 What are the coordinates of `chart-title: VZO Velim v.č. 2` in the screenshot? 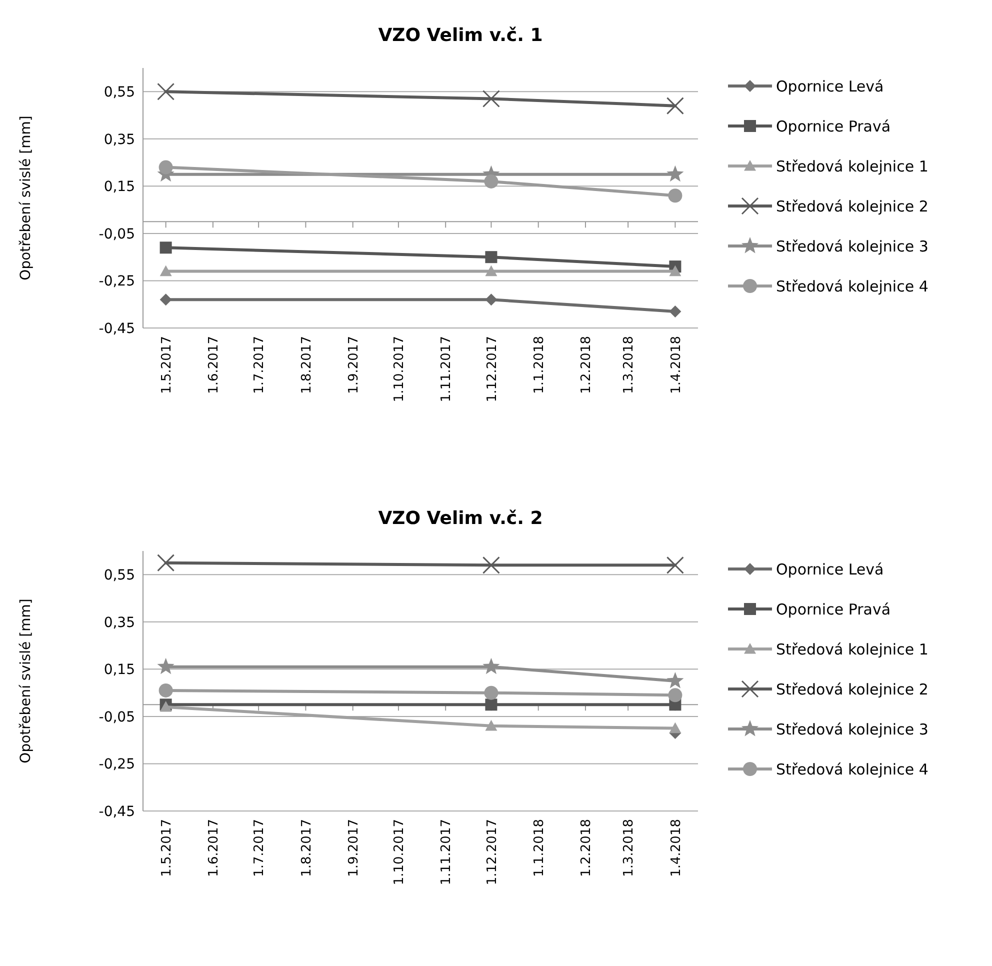 It's located at (460, 518).